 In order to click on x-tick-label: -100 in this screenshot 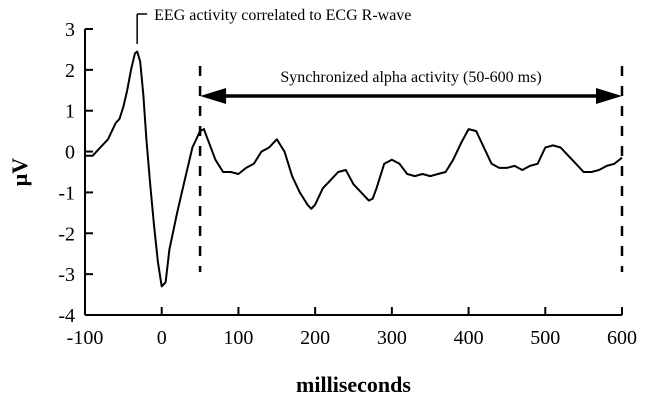, I will do `click(85, 338)`.